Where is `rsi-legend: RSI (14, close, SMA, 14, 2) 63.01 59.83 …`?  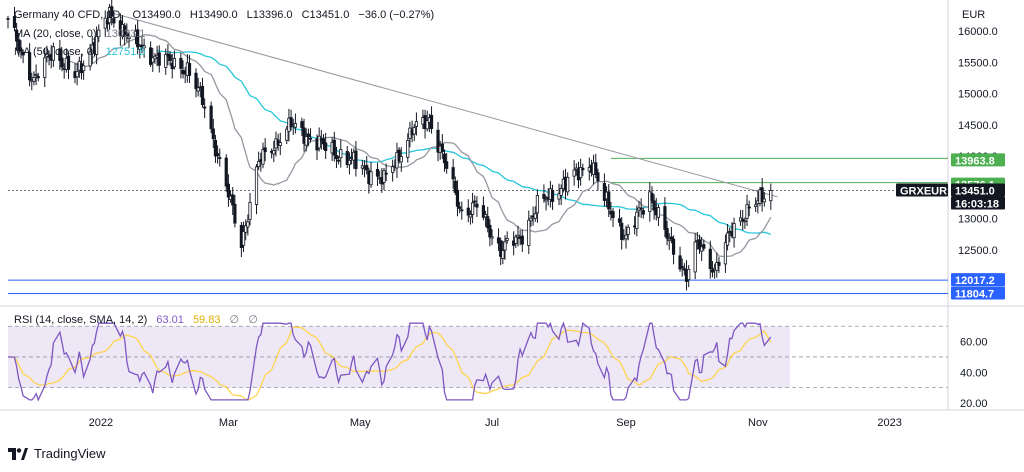 rsi-legend: RSI (14, close, SMA, 14, 2) 63.01 59.83 … is located at coordinates (139, 320).